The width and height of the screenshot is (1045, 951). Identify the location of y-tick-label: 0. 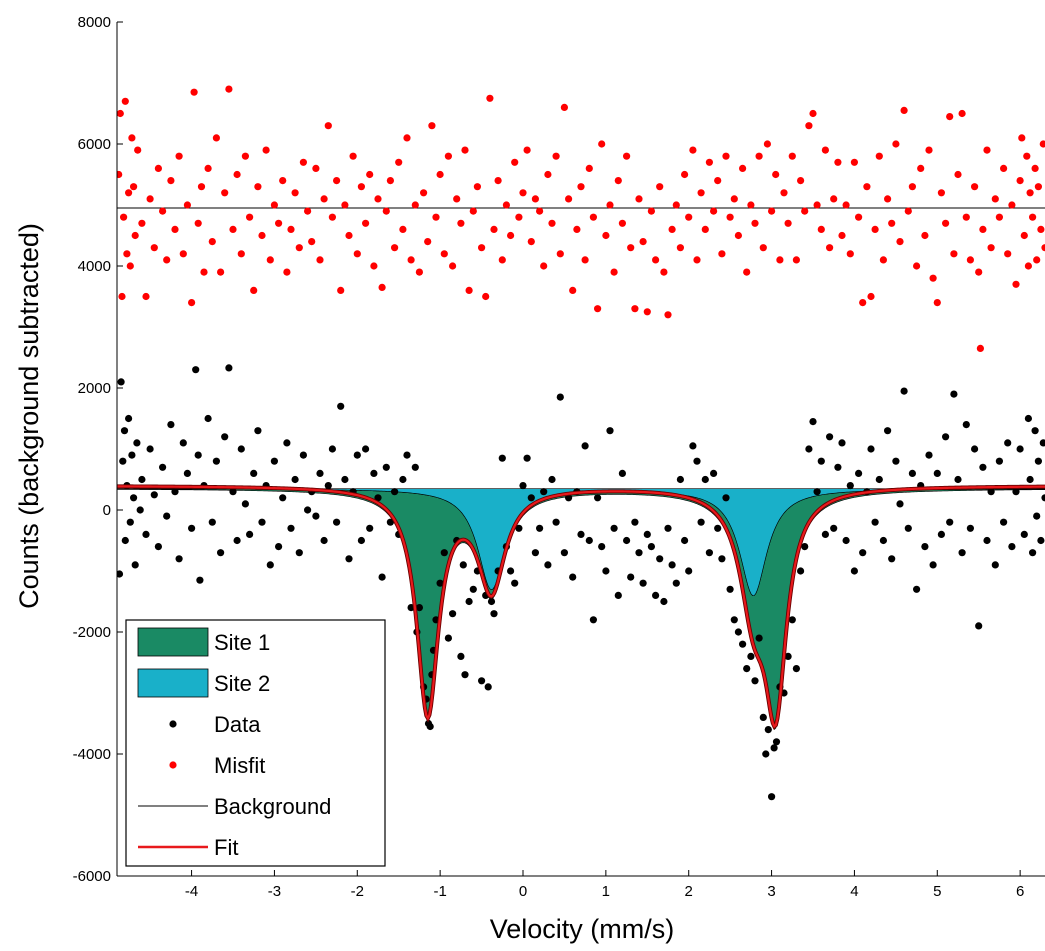
(107, 510).